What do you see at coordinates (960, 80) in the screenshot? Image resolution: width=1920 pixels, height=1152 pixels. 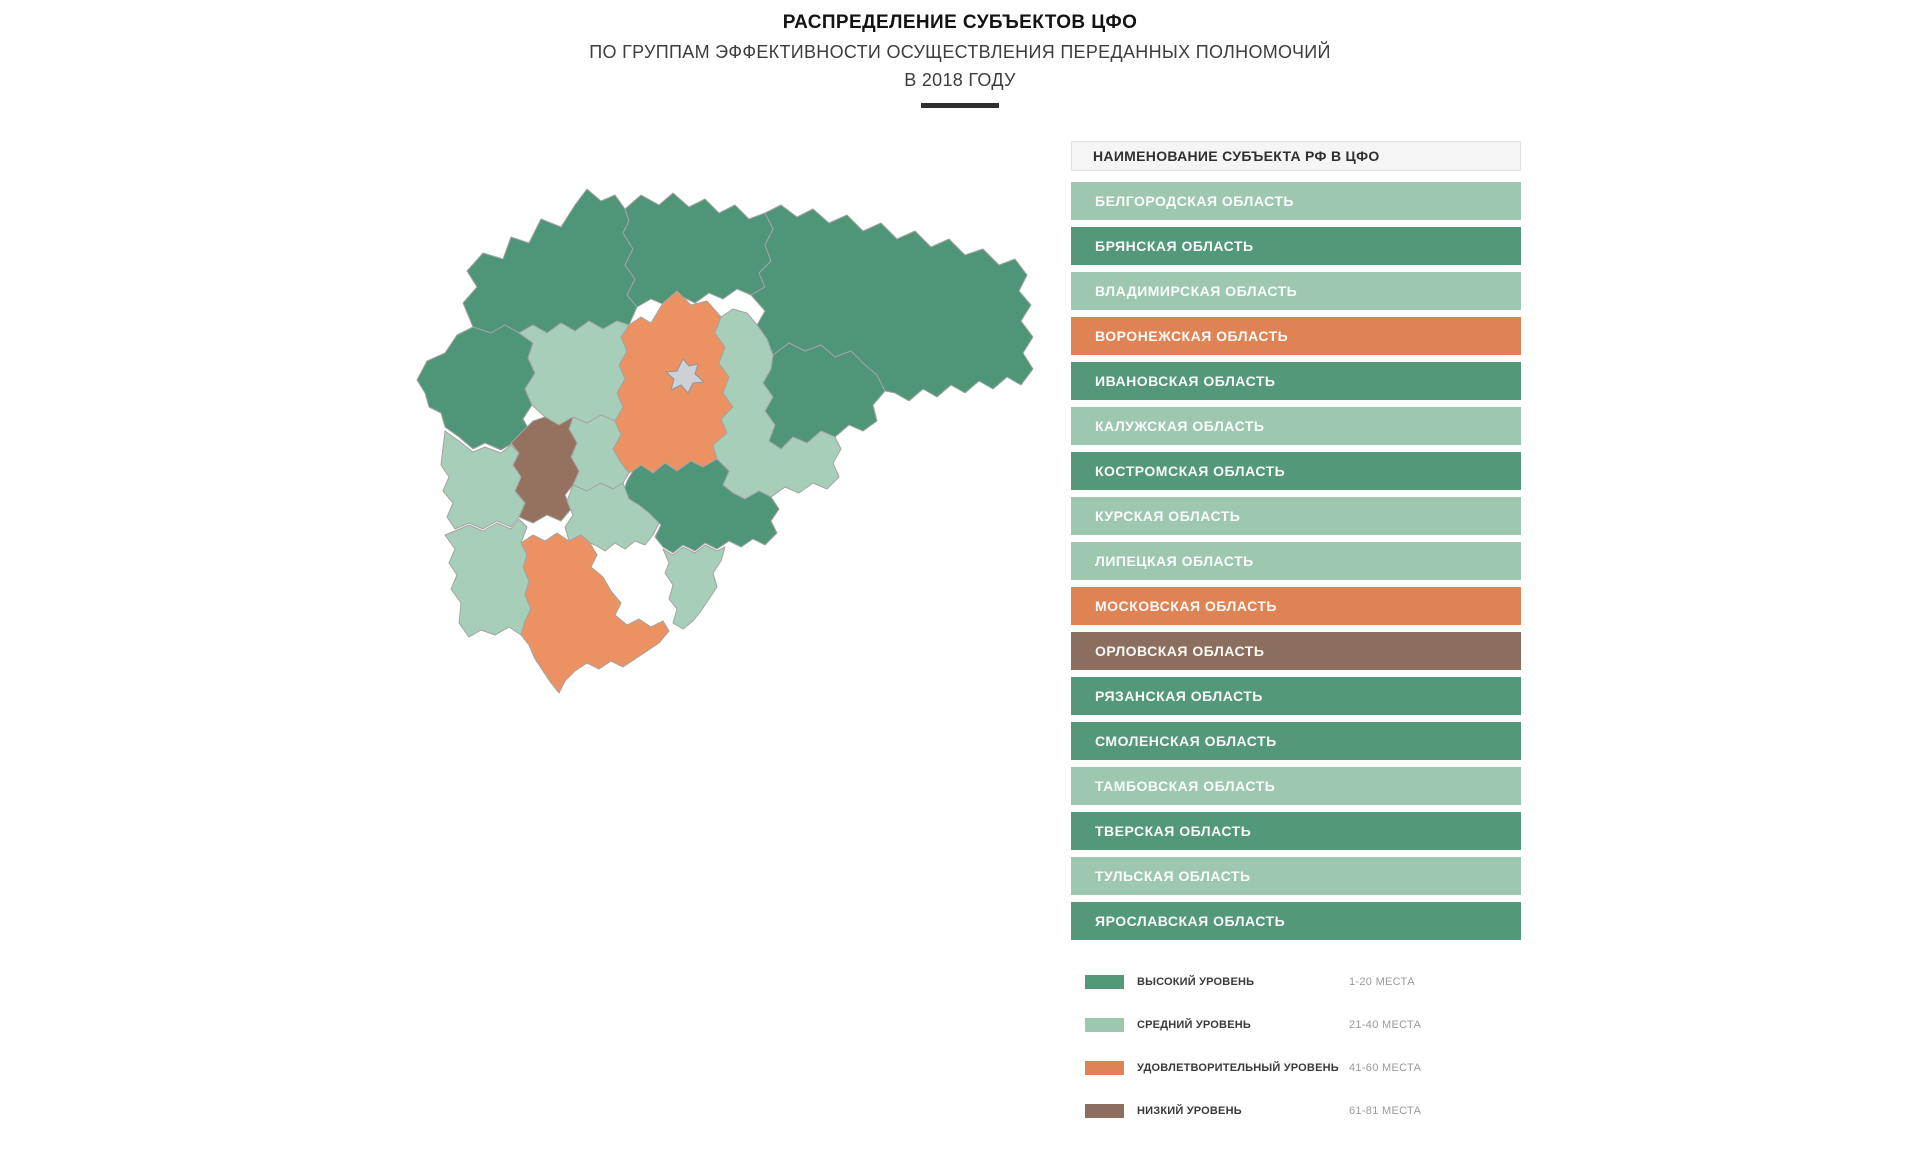 I see `page-subtitle-2: В 2018 ГОДУ` at bounding box center [960, 80].